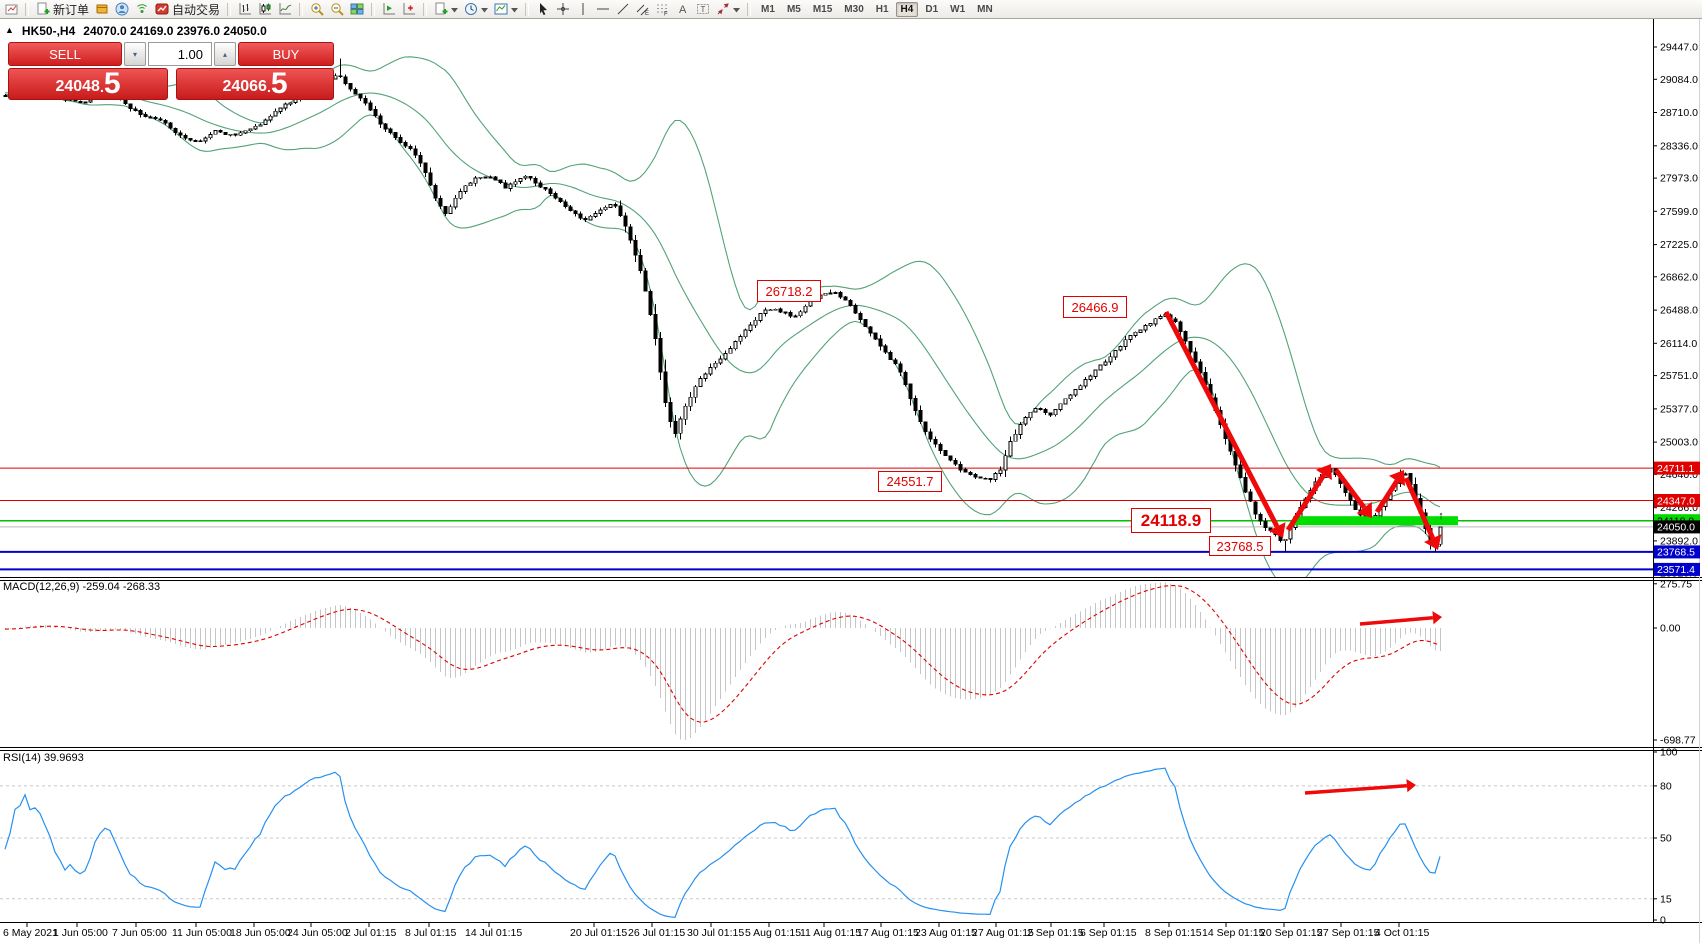 The height and width of the screenshot is (943, 1702). I want to click on cursor-button, so click(543, 9).